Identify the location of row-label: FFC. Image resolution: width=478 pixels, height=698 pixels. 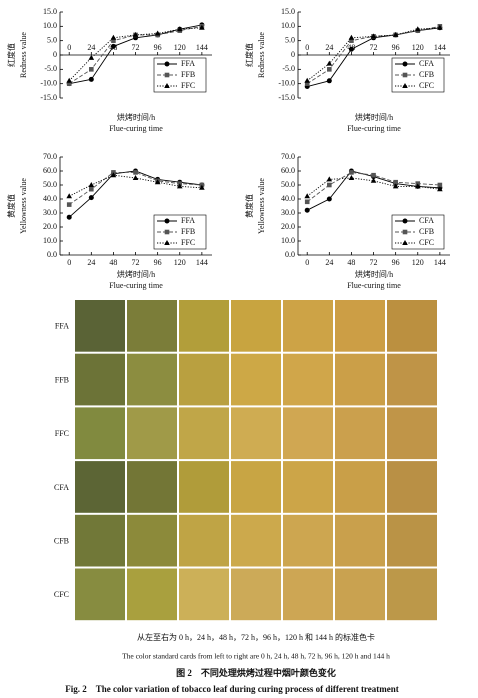
(62, 433).